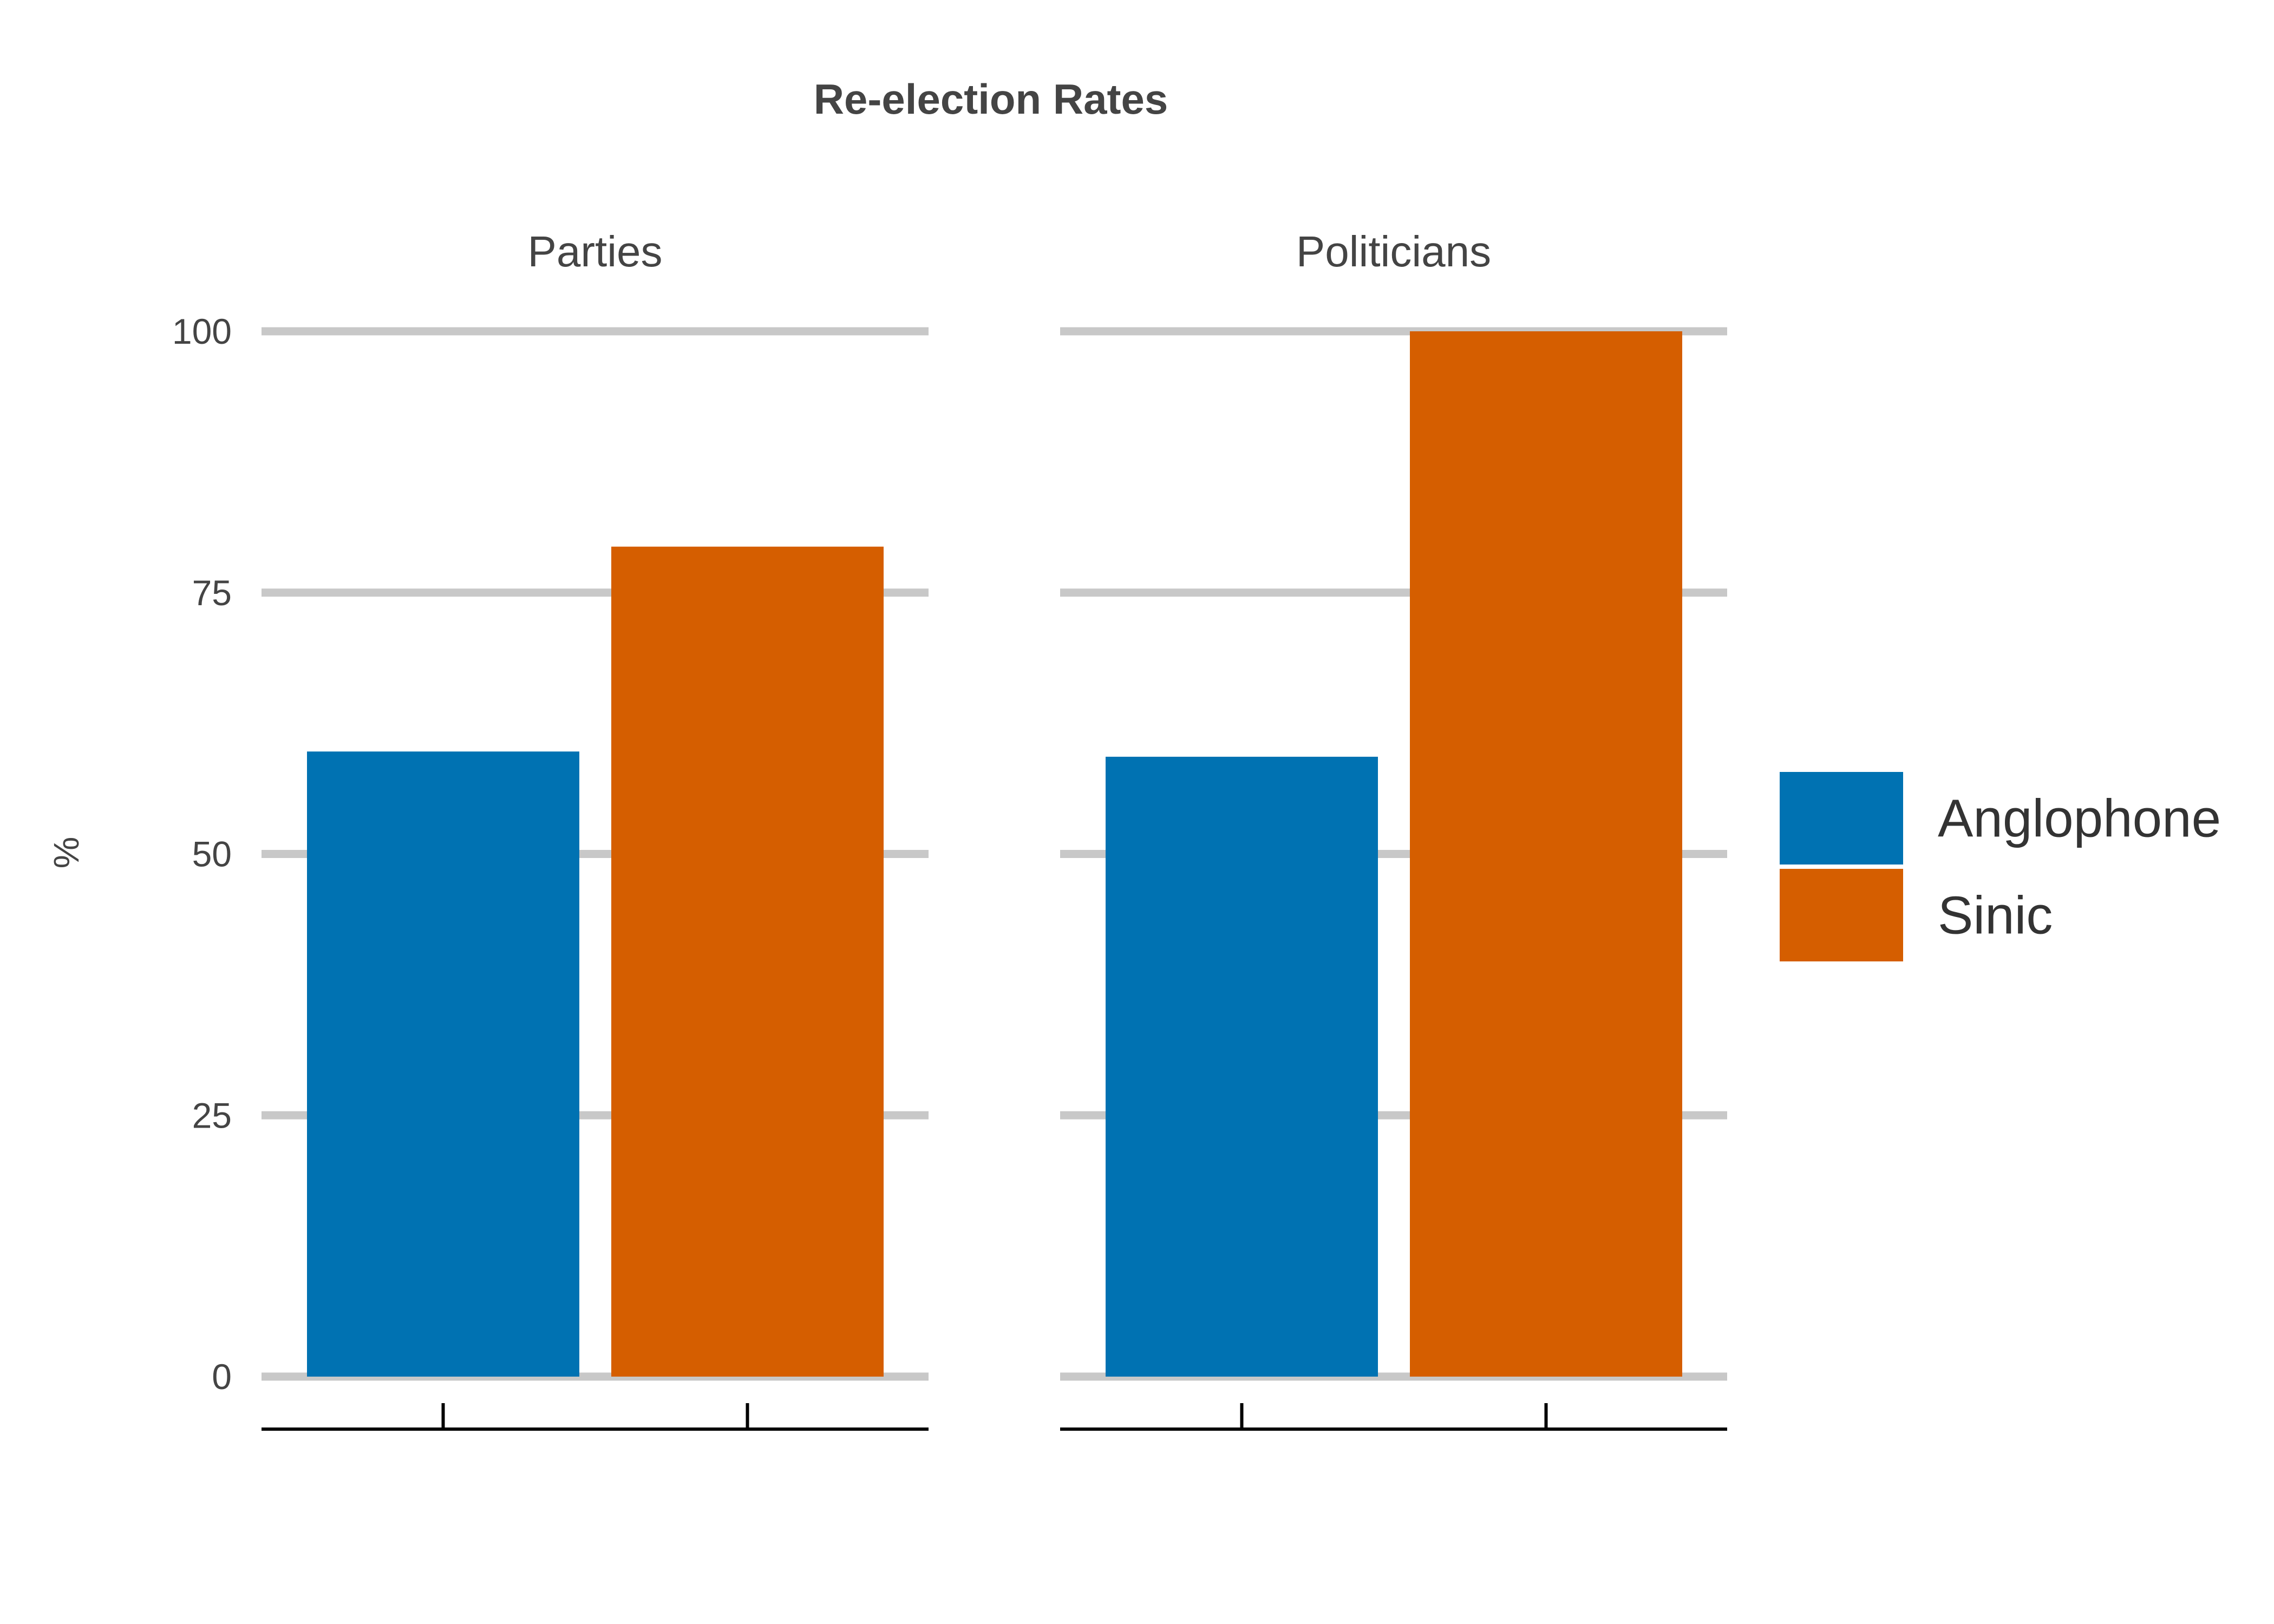 The width and height of the screenshot is (2274, 1624). Describe the element at coordinates (991, 99) in the screenshot. I see `chart-title: Re-election Rates` at that location.